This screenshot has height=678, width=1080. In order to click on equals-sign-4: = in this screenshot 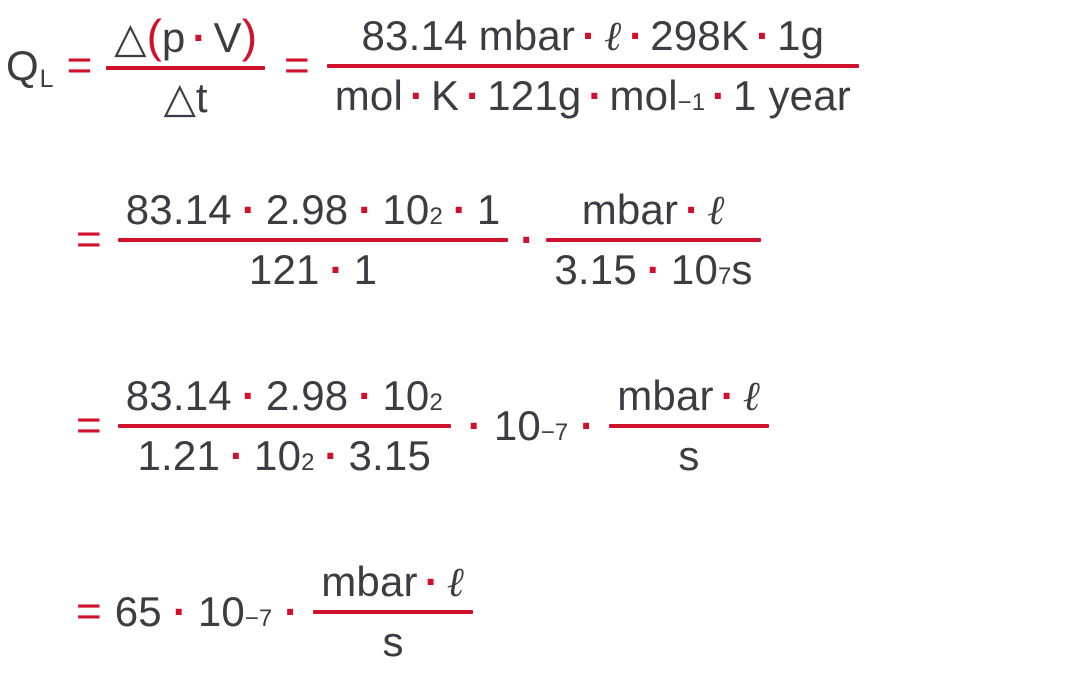, I will do `click(89, 611)`.